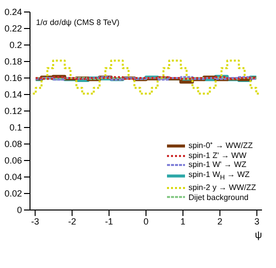 The width and height of the screenshot is (276, 268). Describe the element at coordinates (13, 111) in the screenshot. I see `y-tick-label: 0.12` at that location.